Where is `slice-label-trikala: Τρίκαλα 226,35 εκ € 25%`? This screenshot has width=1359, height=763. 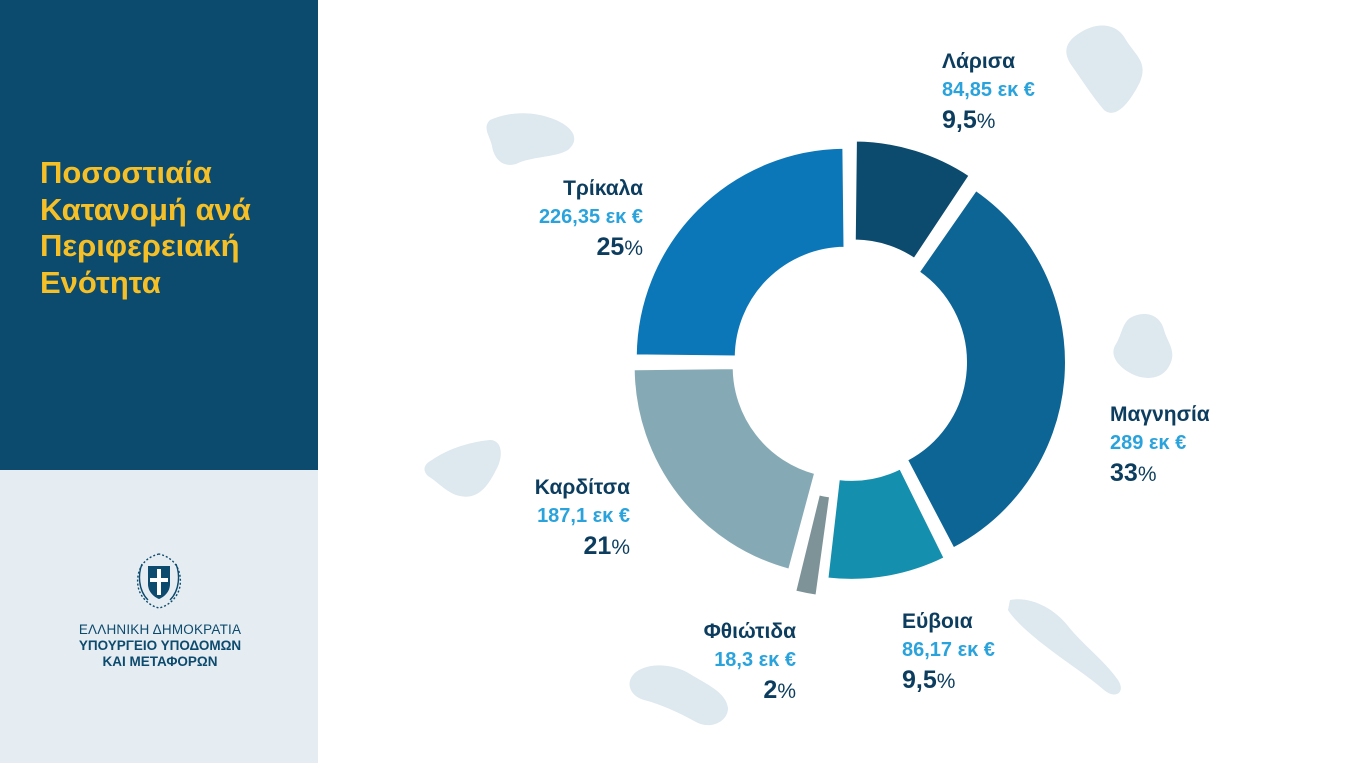 slice-label-trikala: Τρίκαλα 226,35 εκ € 25% is located at coordinates (591, 219).